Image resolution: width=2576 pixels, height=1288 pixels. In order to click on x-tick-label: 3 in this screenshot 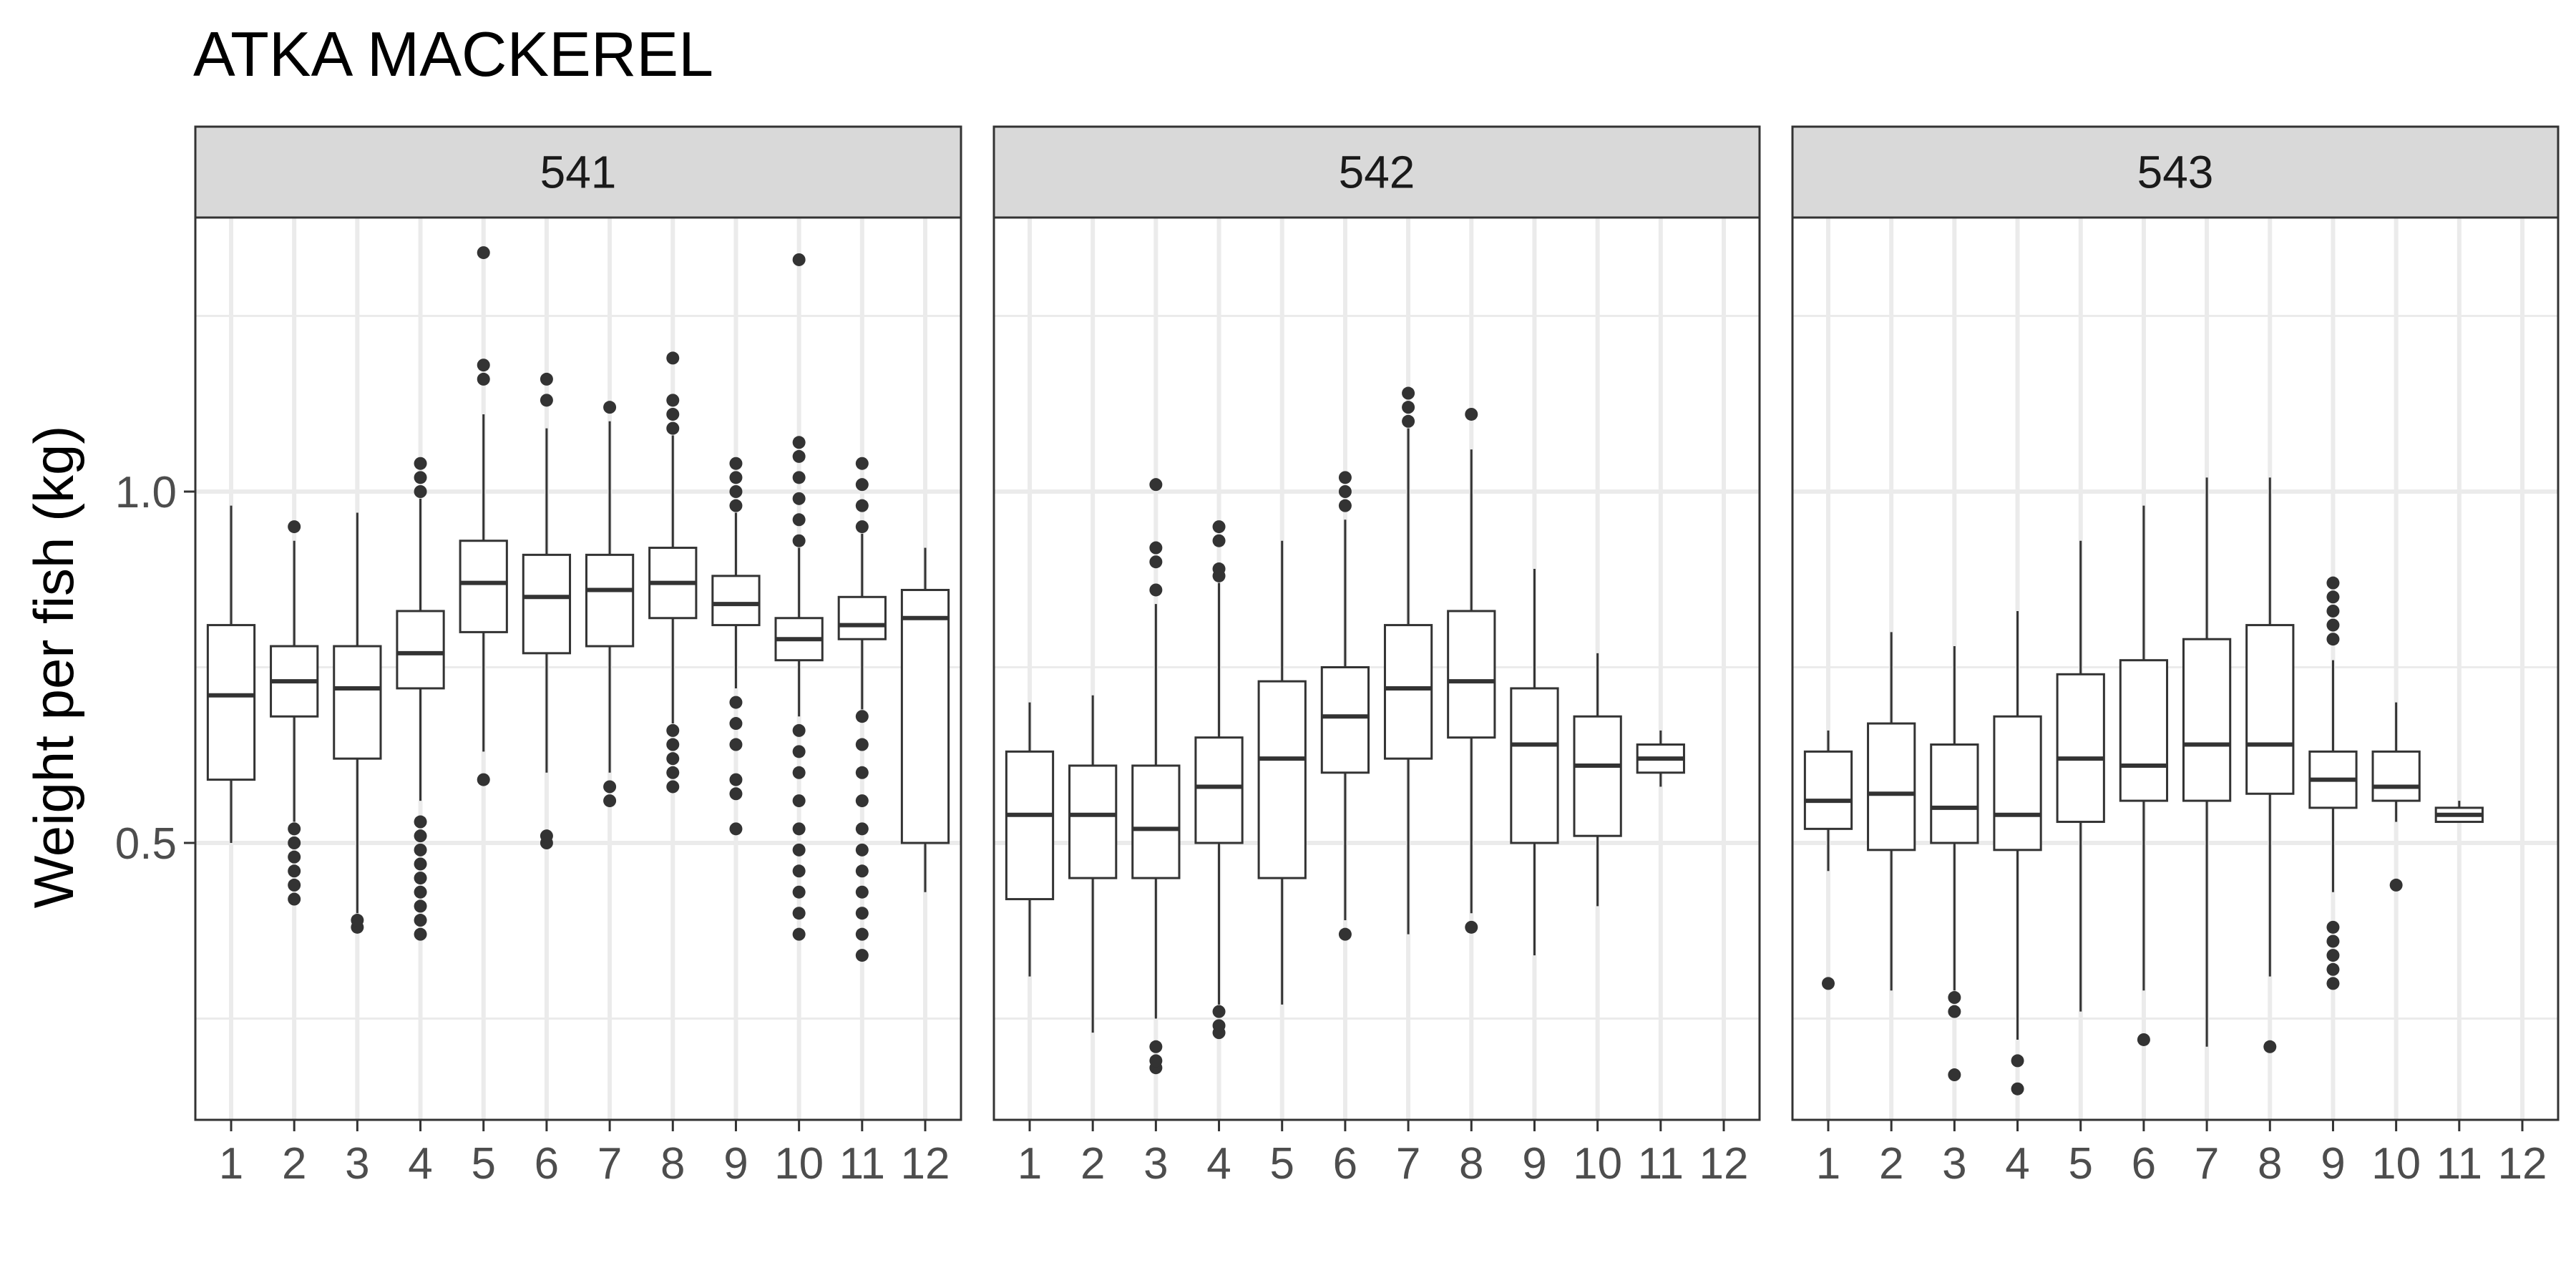, I will do `click(1954, 1164)`.